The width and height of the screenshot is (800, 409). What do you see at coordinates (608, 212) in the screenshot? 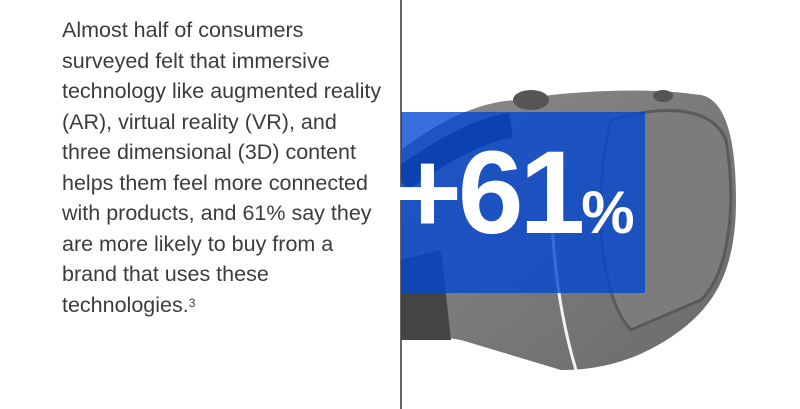
I see `stat-unit: %` at bounding box center [608, 212].